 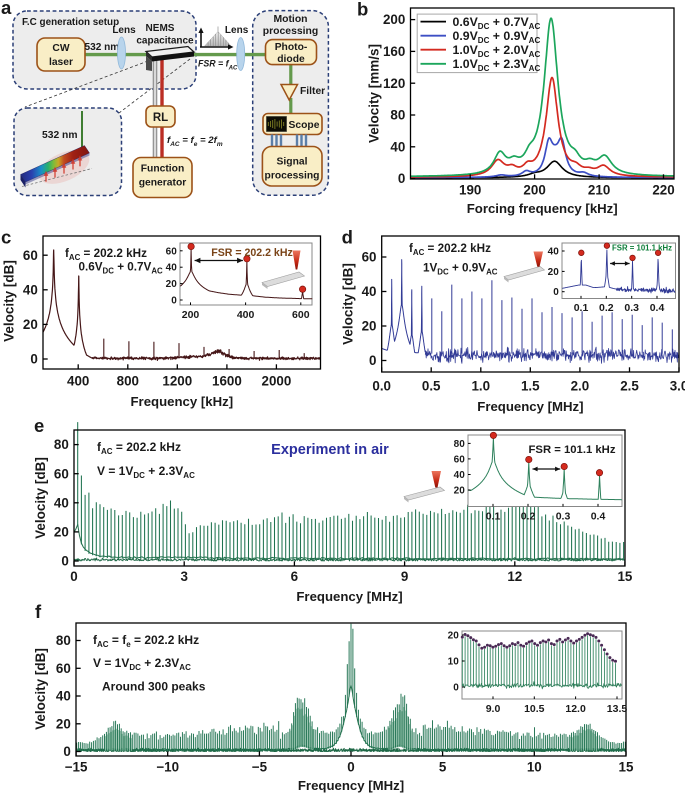 What do you see at coordinates (291, 59) in the screenshot?
I see `svg-text: diode` at bounding box center [291, 59].